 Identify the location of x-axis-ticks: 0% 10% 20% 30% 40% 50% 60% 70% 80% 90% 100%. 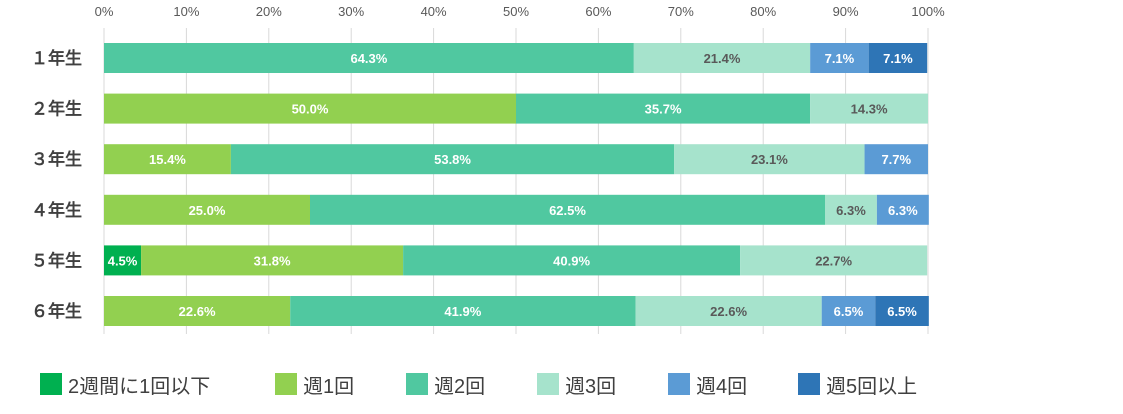
(520, 11).